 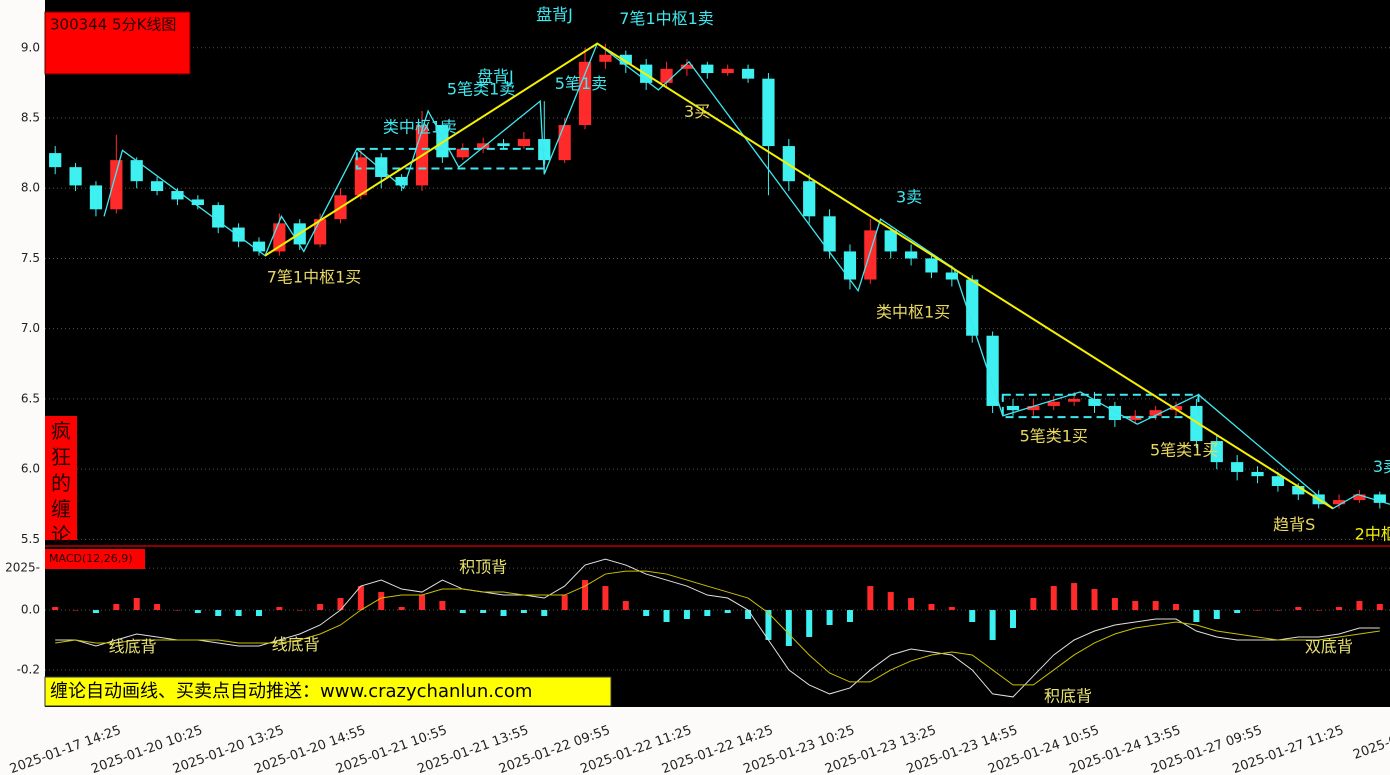 What do you see at coordinates (1294, 524) in the screenshot?
I see `annotation: 趋背S` at bounding box center [1294, 524].